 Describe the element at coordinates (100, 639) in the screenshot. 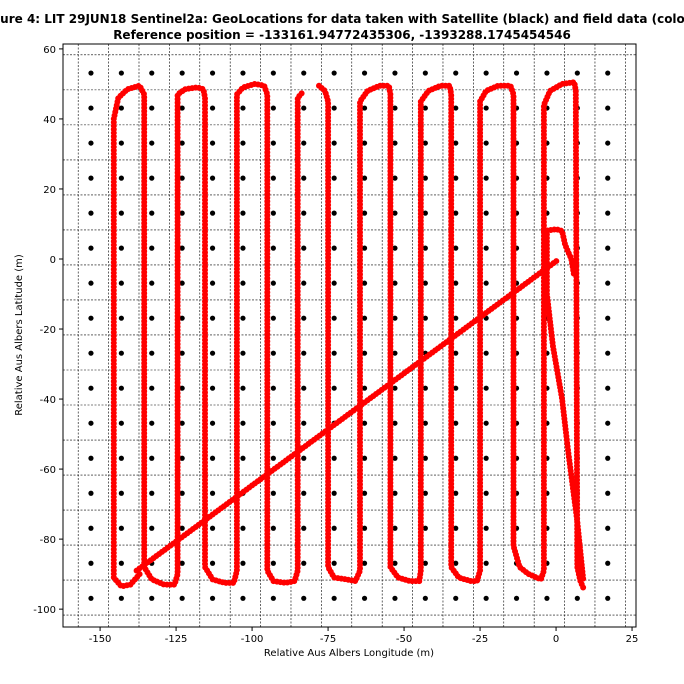

I see `x-tick-label: -150` at that location.